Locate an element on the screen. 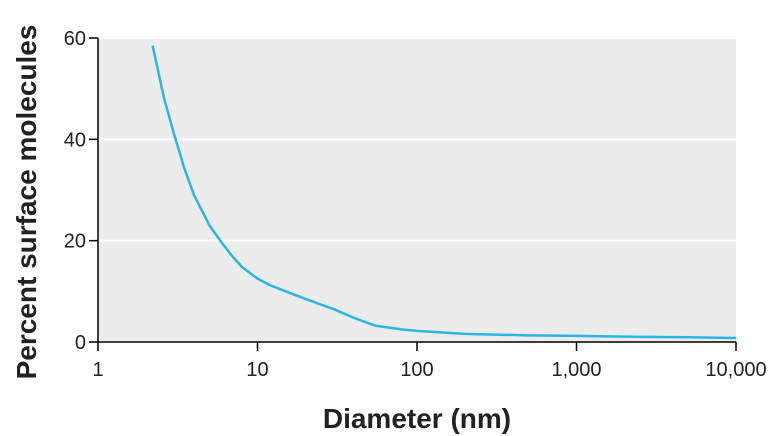 This screenshot has height=436, width=769. x-tick-label: 1 is located at coordinates (97, 370).